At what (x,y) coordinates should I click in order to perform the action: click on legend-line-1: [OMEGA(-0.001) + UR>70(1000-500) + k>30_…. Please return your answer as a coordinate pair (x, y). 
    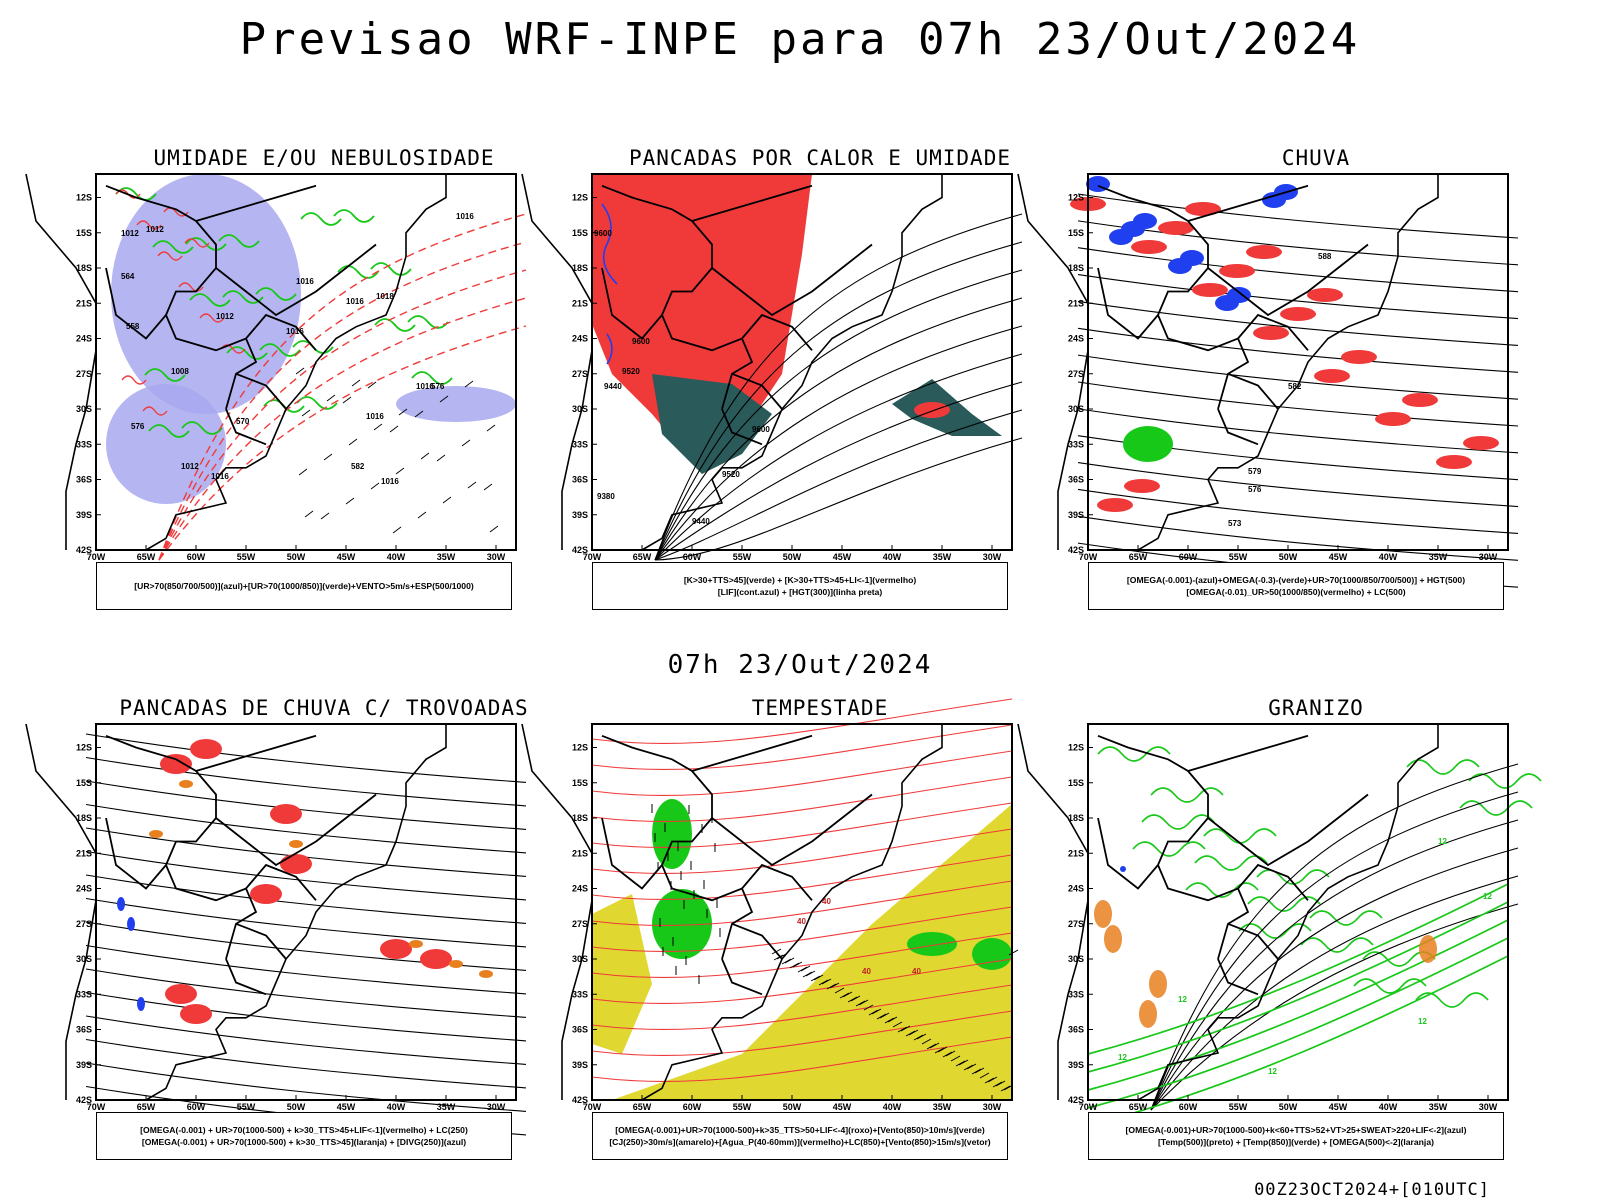
    Looking at the image, I should click on (304, 1130).